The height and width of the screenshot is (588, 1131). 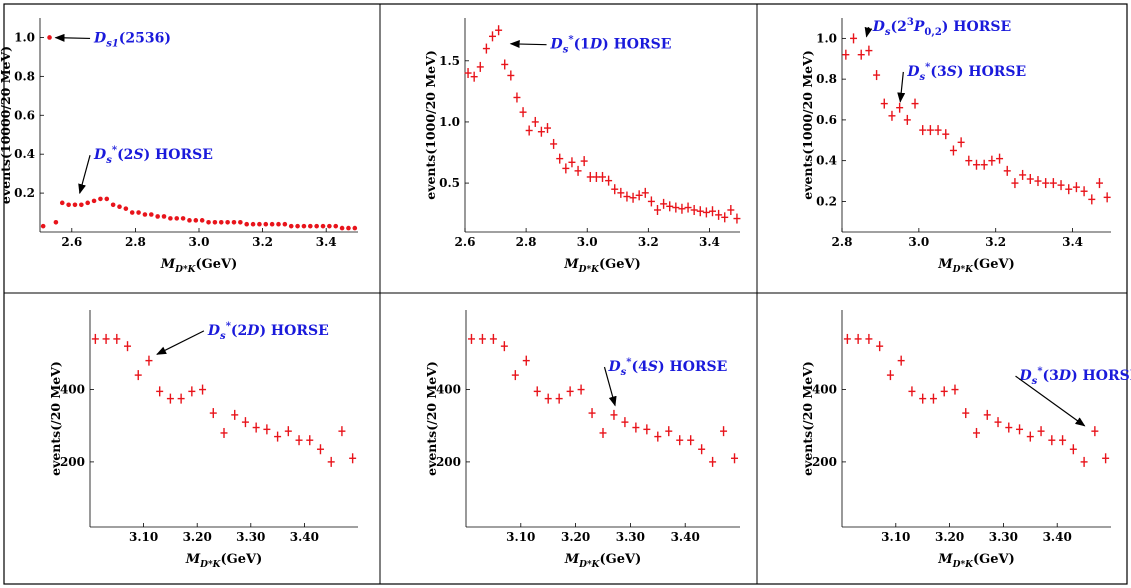 What do you see at coordinates (685, 537) in the screenshot?
I see `x-tick-label: 3.40` at bounding box center [685, 537].